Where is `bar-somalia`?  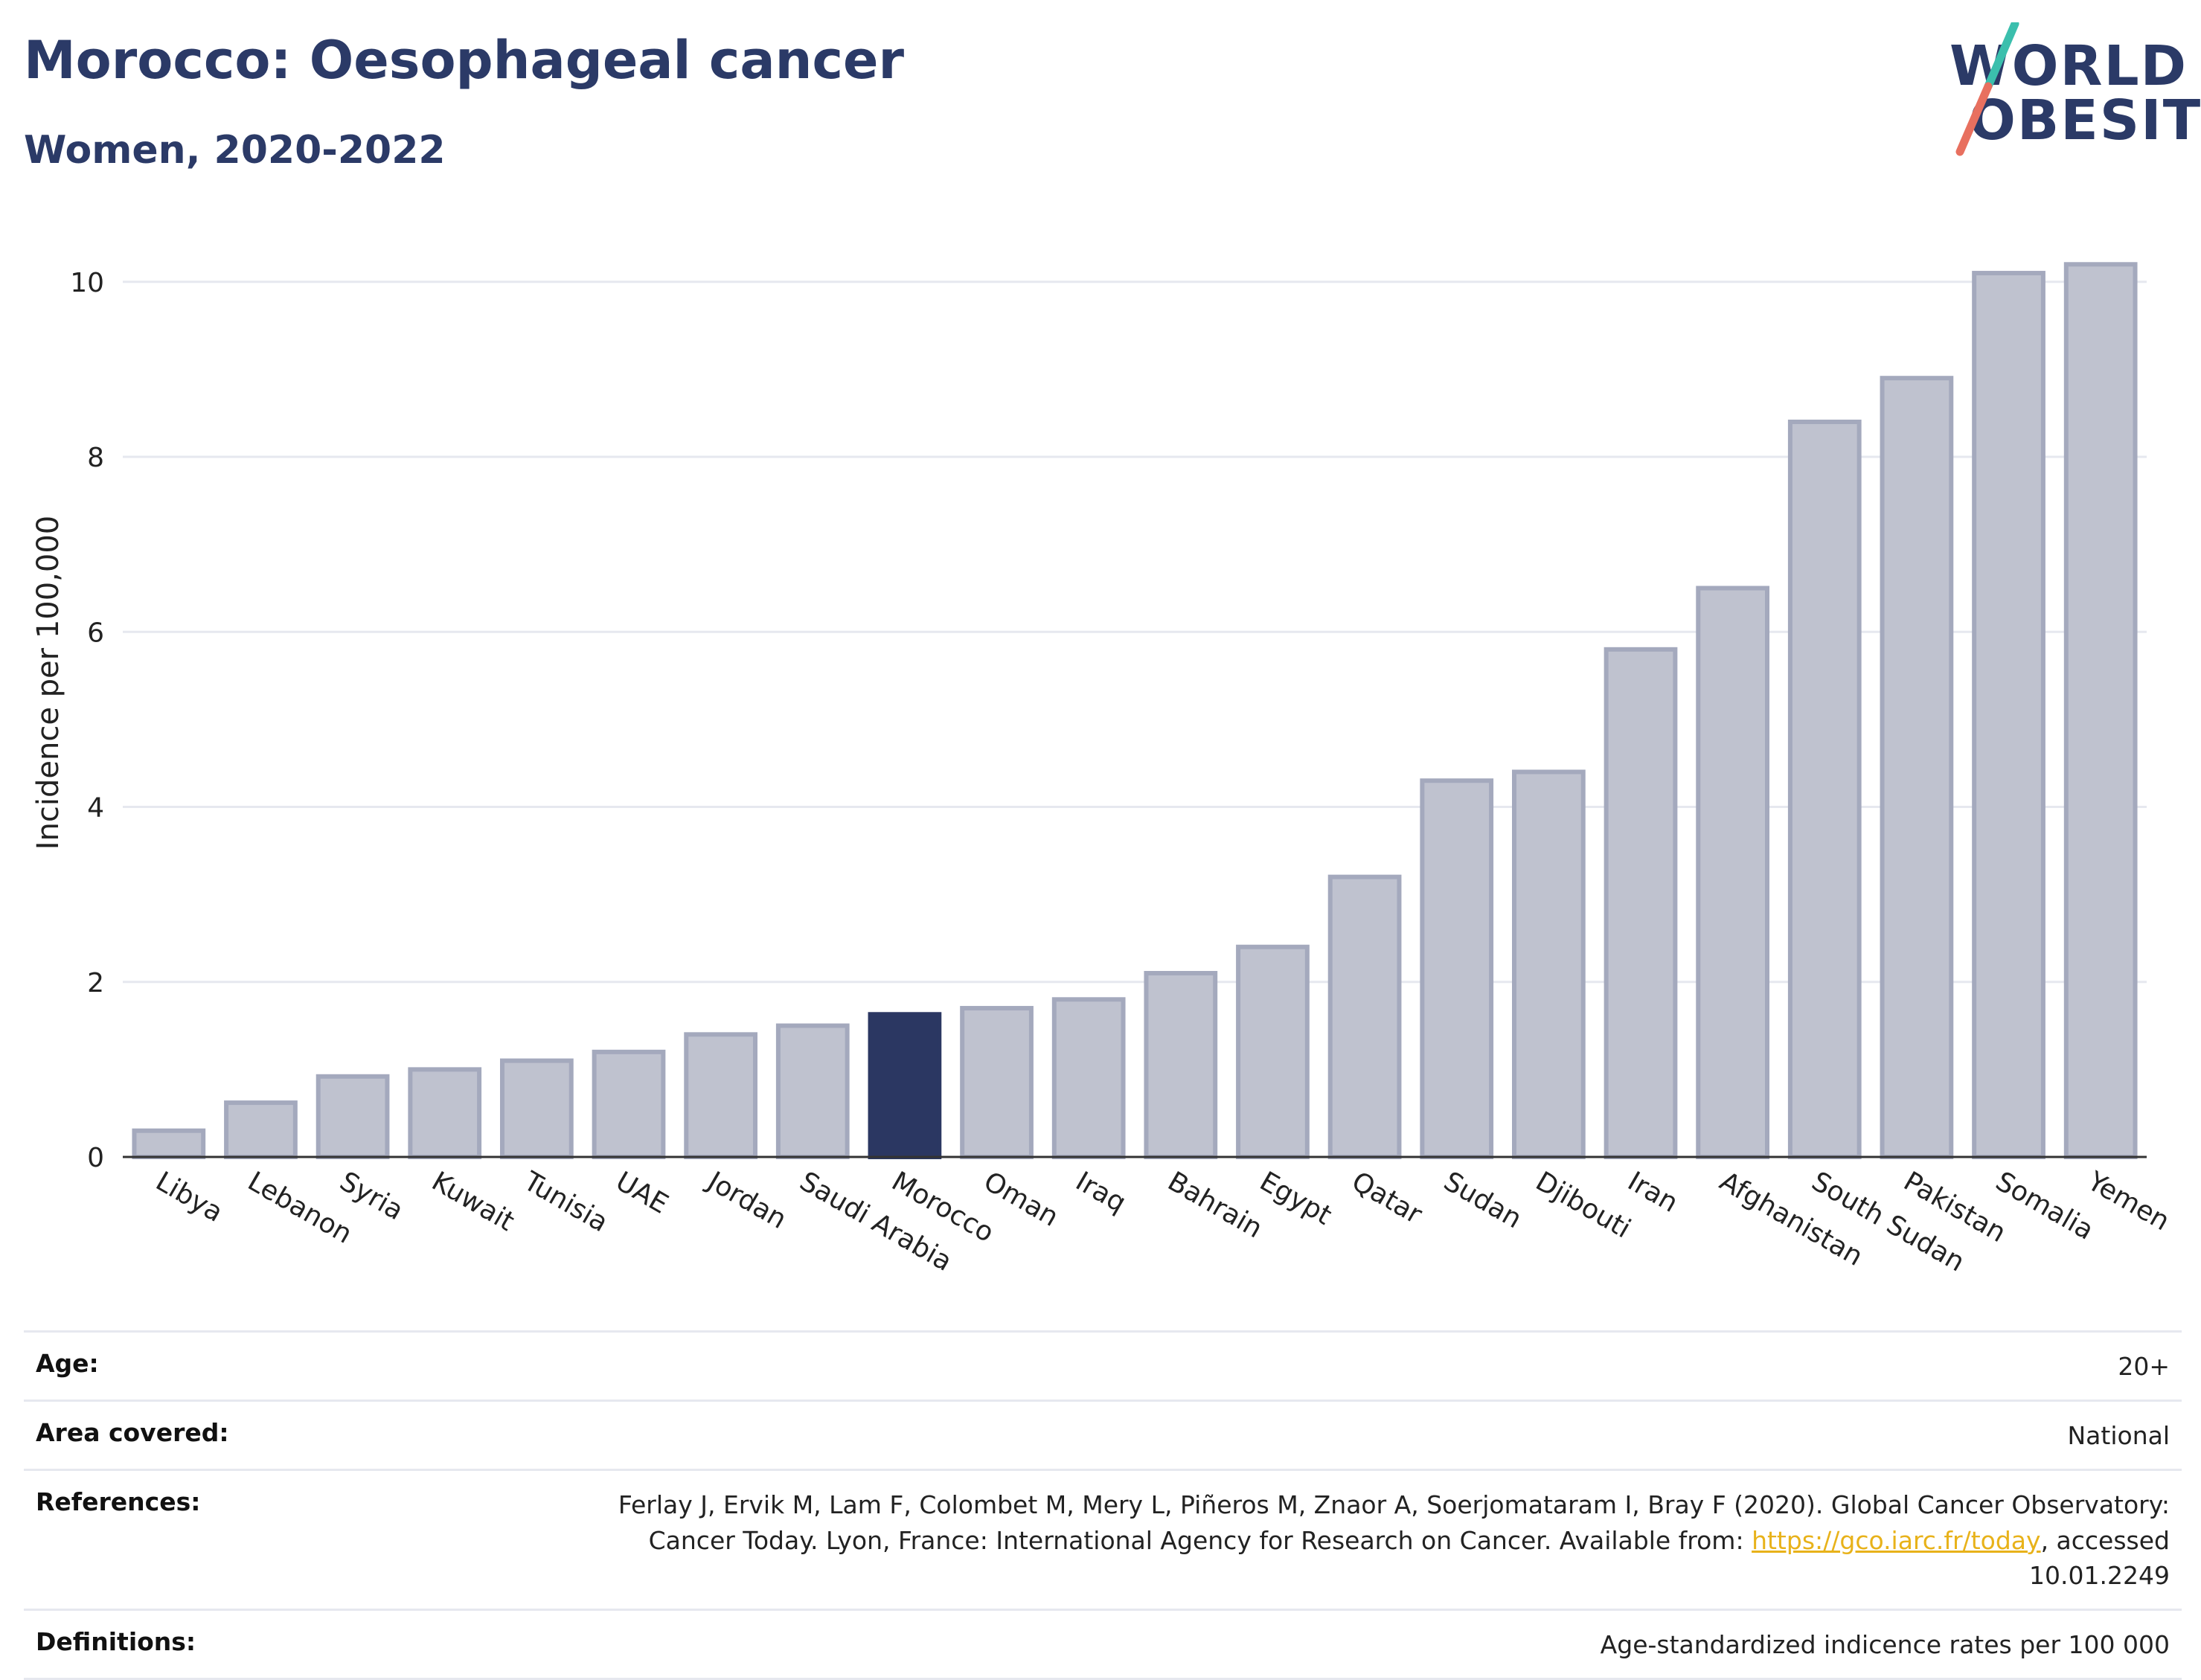 bar-somalia is located at coordinates (2008, 715).